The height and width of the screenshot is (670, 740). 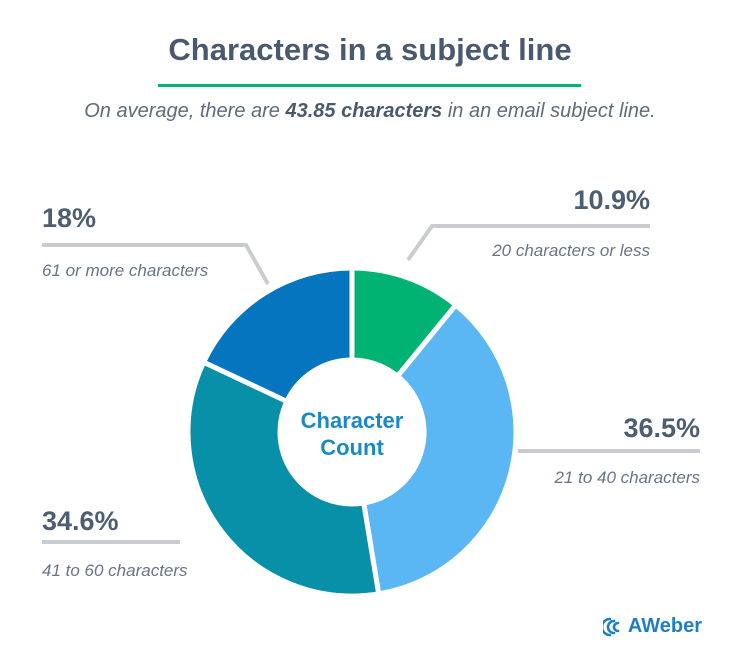 What do you see at coordinates (664, 626) in the screenshot?
I see `logo-text: AWeber` at bounding box center [664, 626].